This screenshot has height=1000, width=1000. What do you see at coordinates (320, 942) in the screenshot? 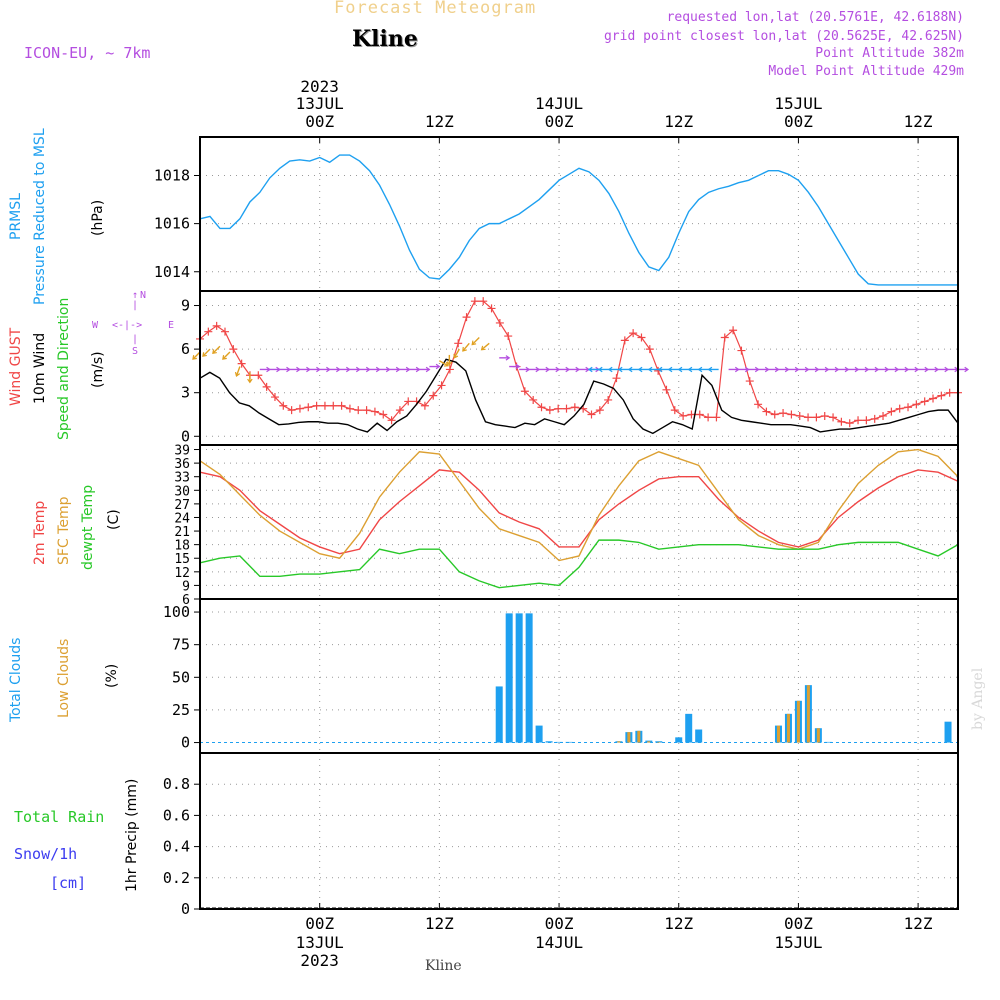
I see `bottom-day-label: 13JUL` at bounding box center [320, 942].